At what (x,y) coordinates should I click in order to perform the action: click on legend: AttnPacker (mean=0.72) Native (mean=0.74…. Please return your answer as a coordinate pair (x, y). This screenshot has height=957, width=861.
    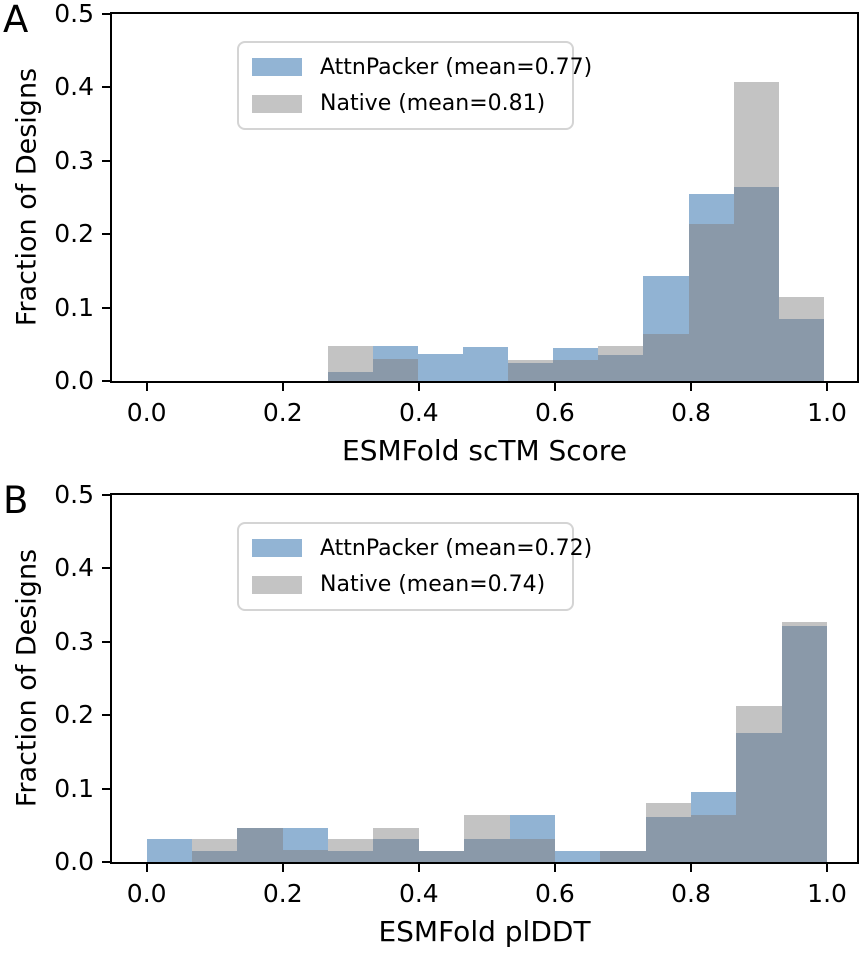
    Looking at the image, I should click on (414, 566).